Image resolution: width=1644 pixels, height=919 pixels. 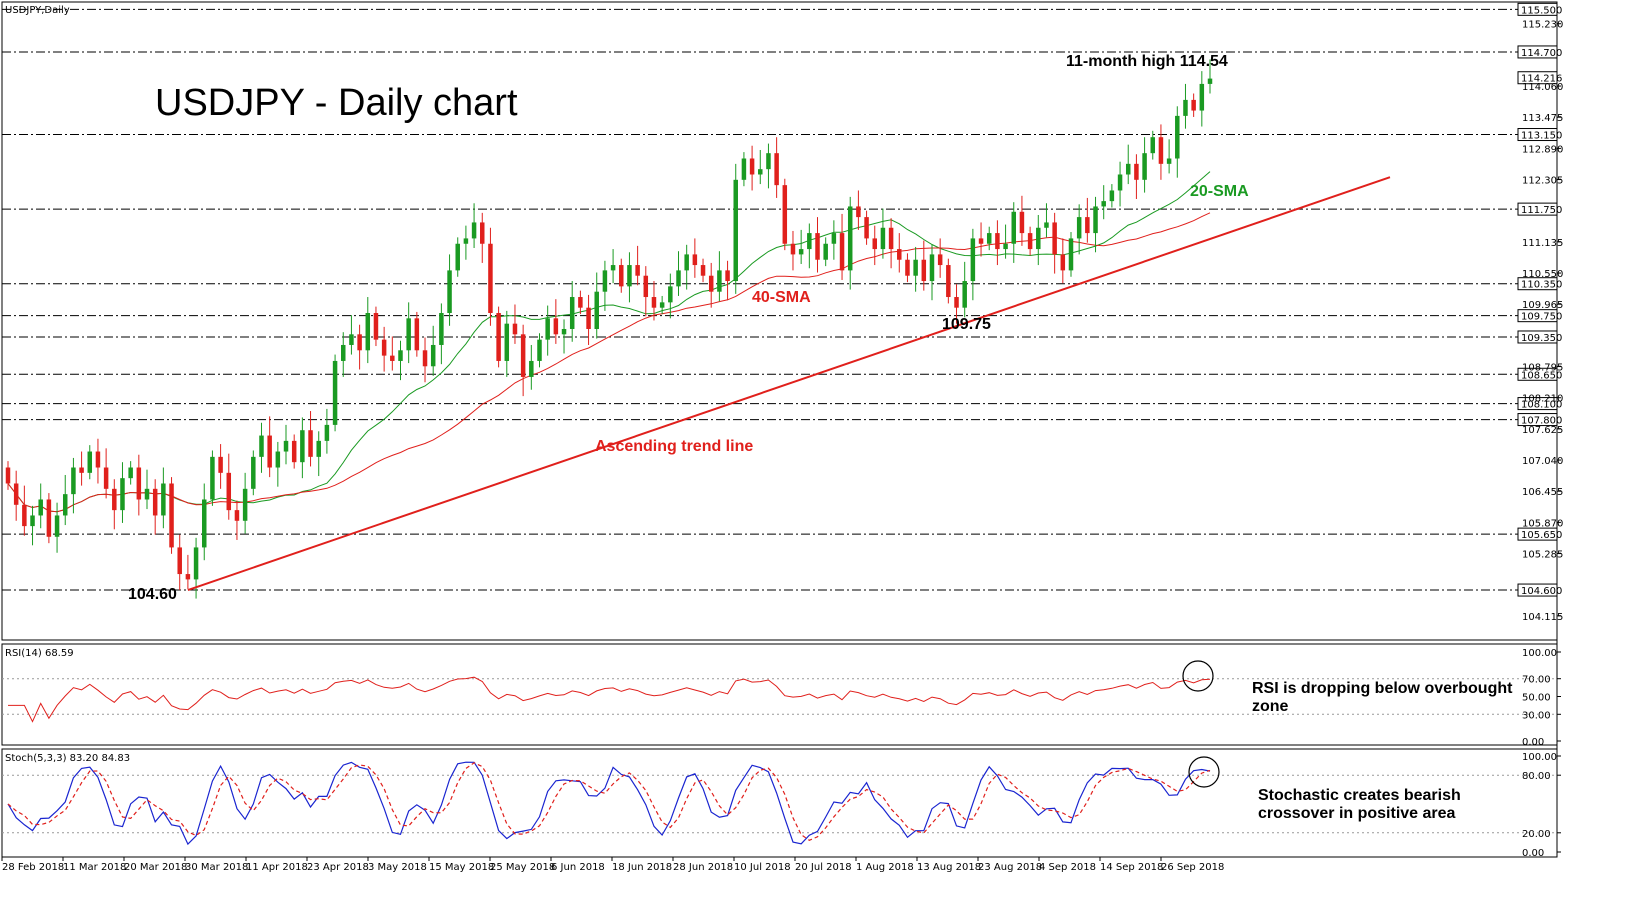 What do you see at coordinates (1384, 697) in the screenshot?
I see `rsi-annotation: RSI is dropping below overbought zone` at bounding box center [1384, 697].